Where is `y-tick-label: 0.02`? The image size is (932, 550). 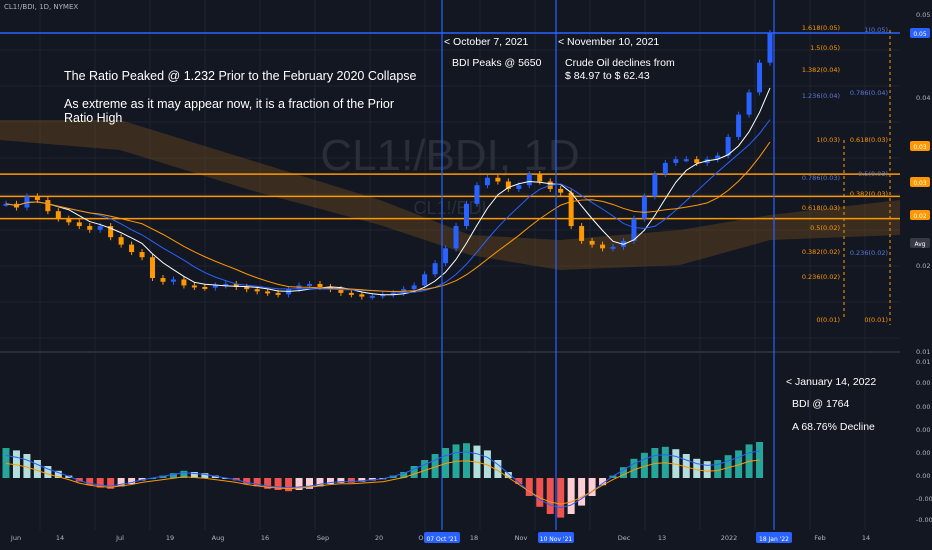 y-tick-label: 0.02 is located at coordinates (923, 266).